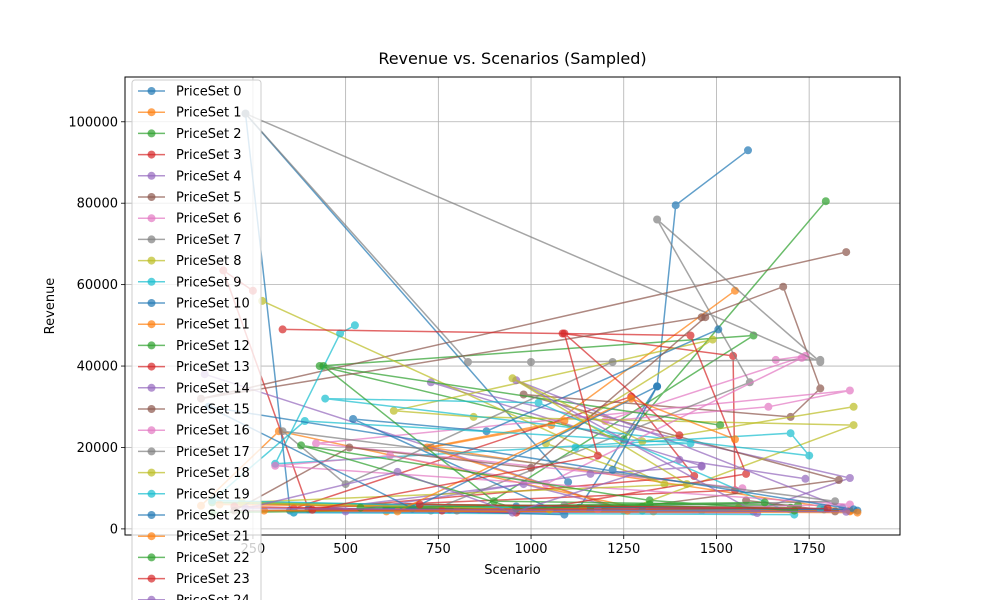  Describe the element at coordinates (114, 529) in the screenshot. I see `y-tick-label: 0` at that location.